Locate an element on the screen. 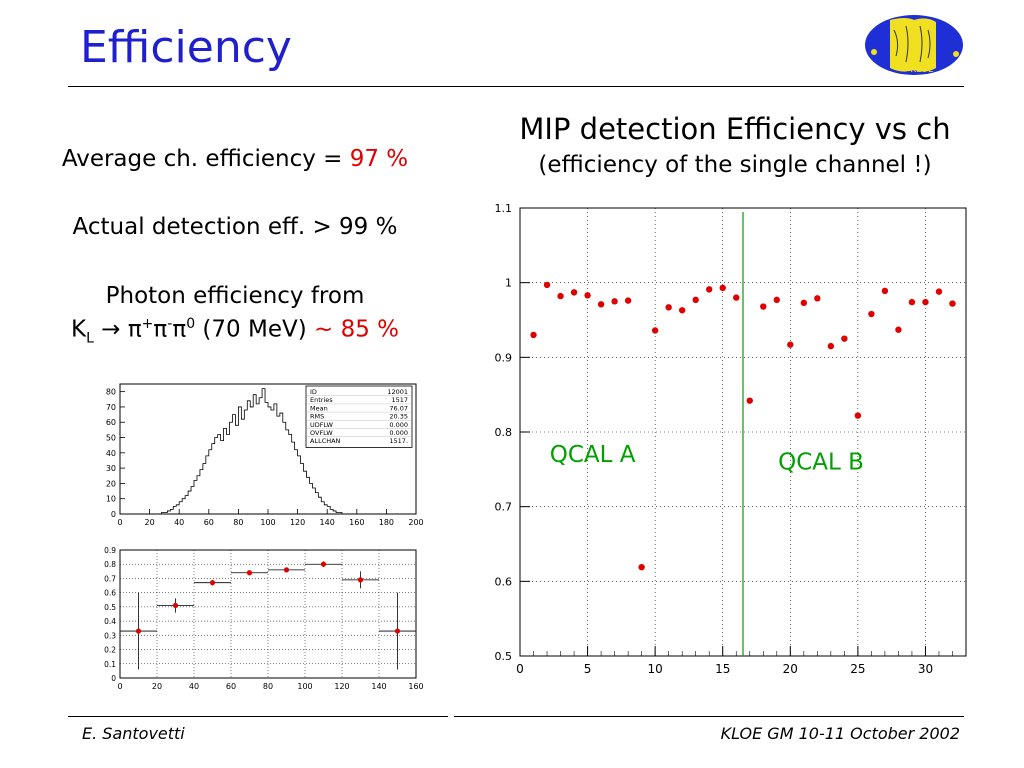 Image resolution: width=1024 pixels, height=768 pixels. y-tick-label: 0.8 is located at coordinates (504, 432).